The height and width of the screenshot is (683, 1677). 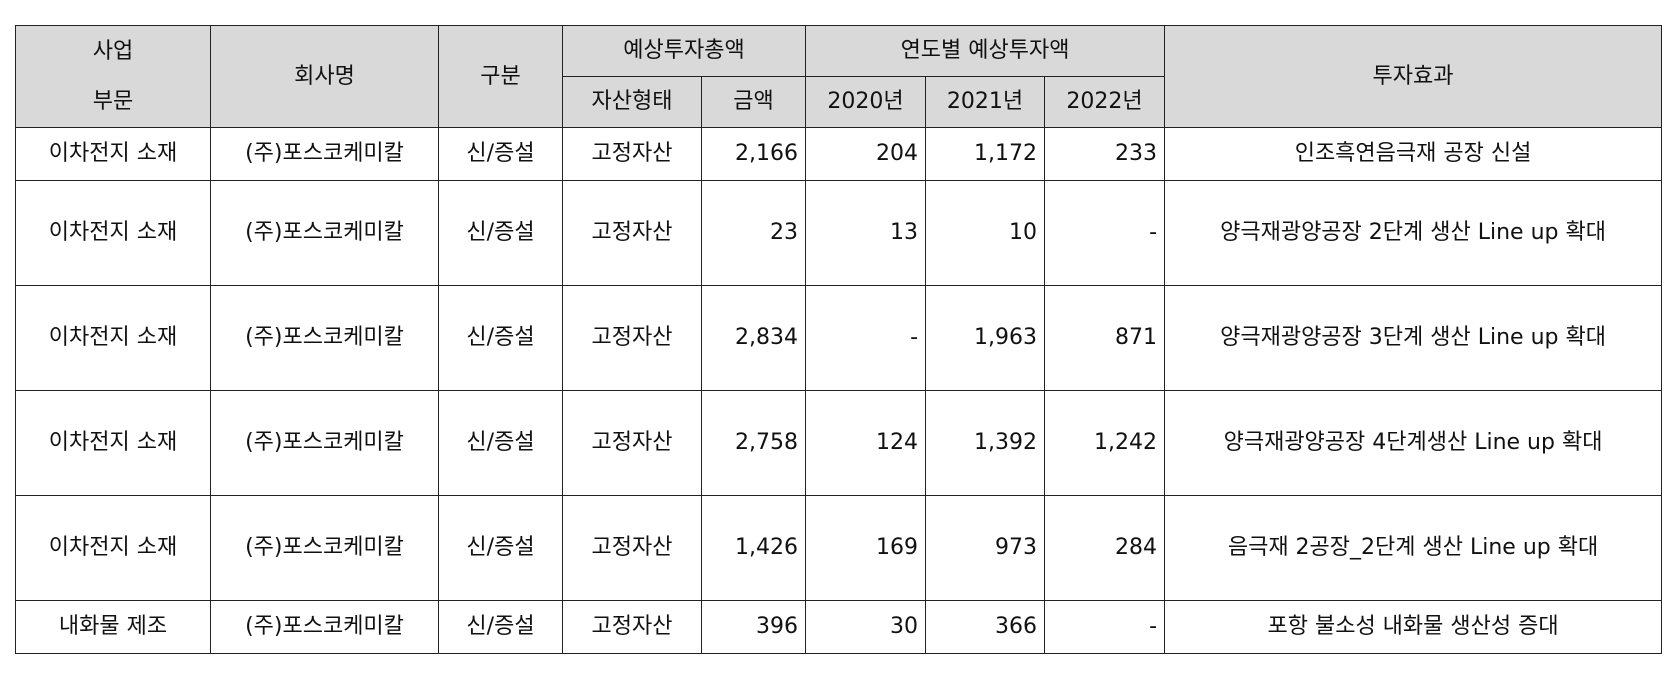 I want to click on cell-2020: 30, so click(x=866, y=627).